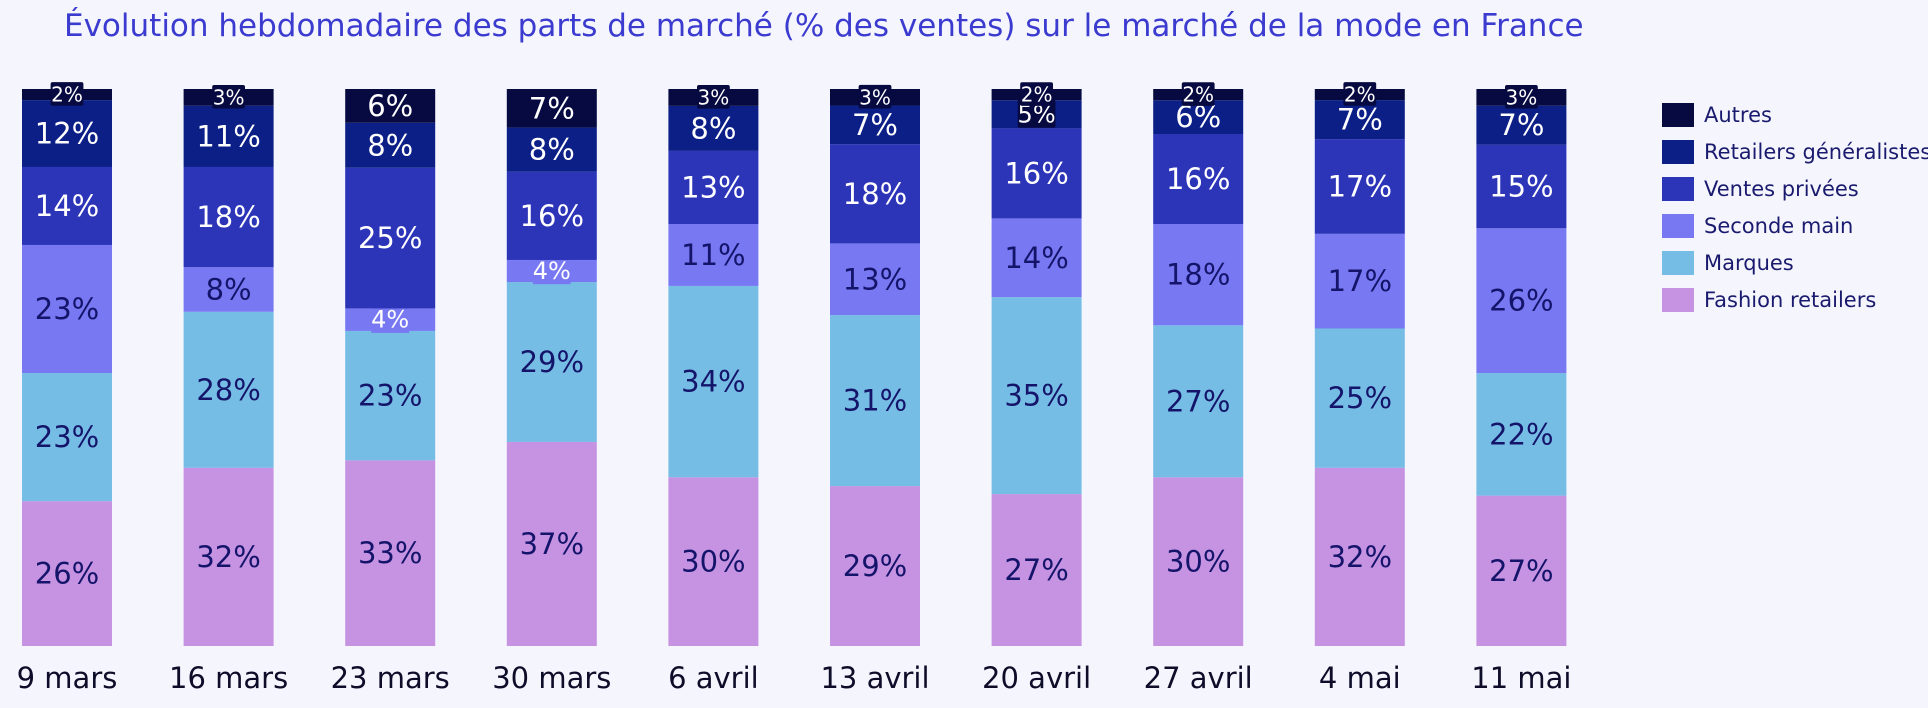 This screenshot has height=708, width=1928. What do you see at coordinates (1360, 678) in the screenshot?
I see `category-label: 4 mai` at bounding box center [1360, 678].